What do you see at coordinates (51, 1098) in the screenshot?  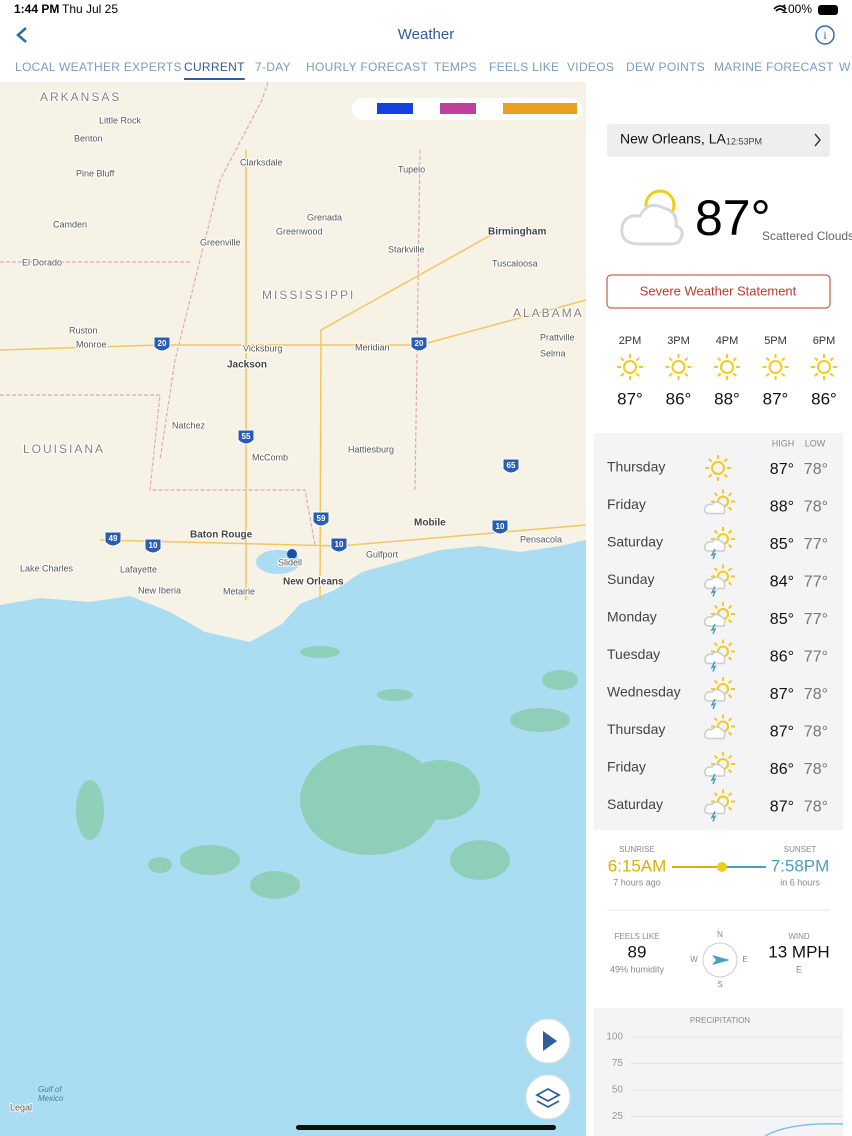 I see `map-label: Mexico` at bounding box center [51, 1098].